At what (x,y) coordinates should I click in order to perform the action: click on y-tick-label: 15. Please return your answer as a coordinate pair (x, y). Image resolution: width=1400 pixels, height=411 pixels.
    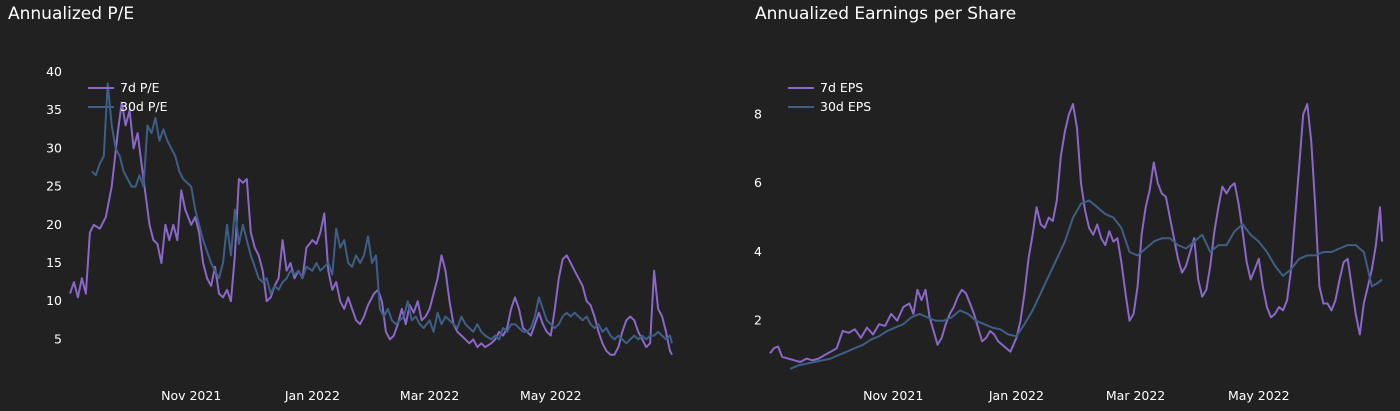
    Looking at the image, I should click on (54, 262).